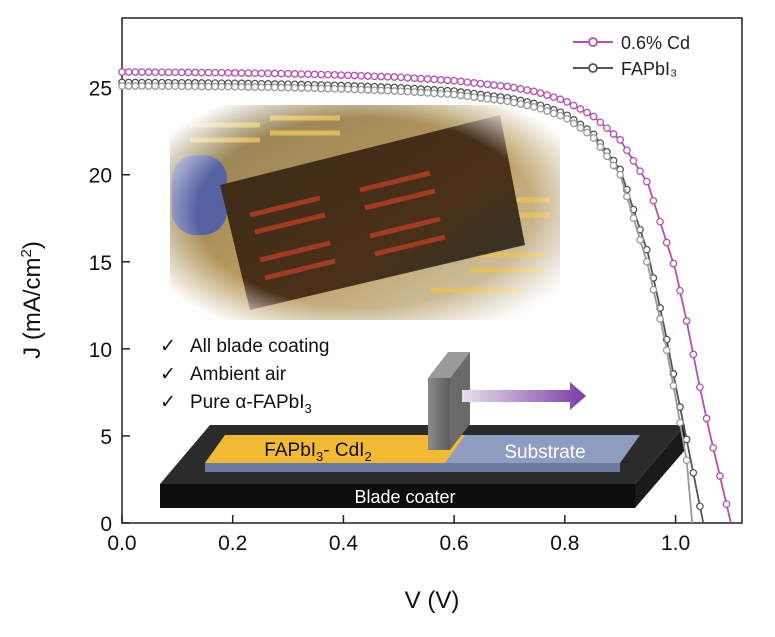 This screenshot has width=775, height=637. Describe the element at coordinates (251, 404) in the screenshot. I see `checklist-item: Pure α-FAPbI3` at that location.